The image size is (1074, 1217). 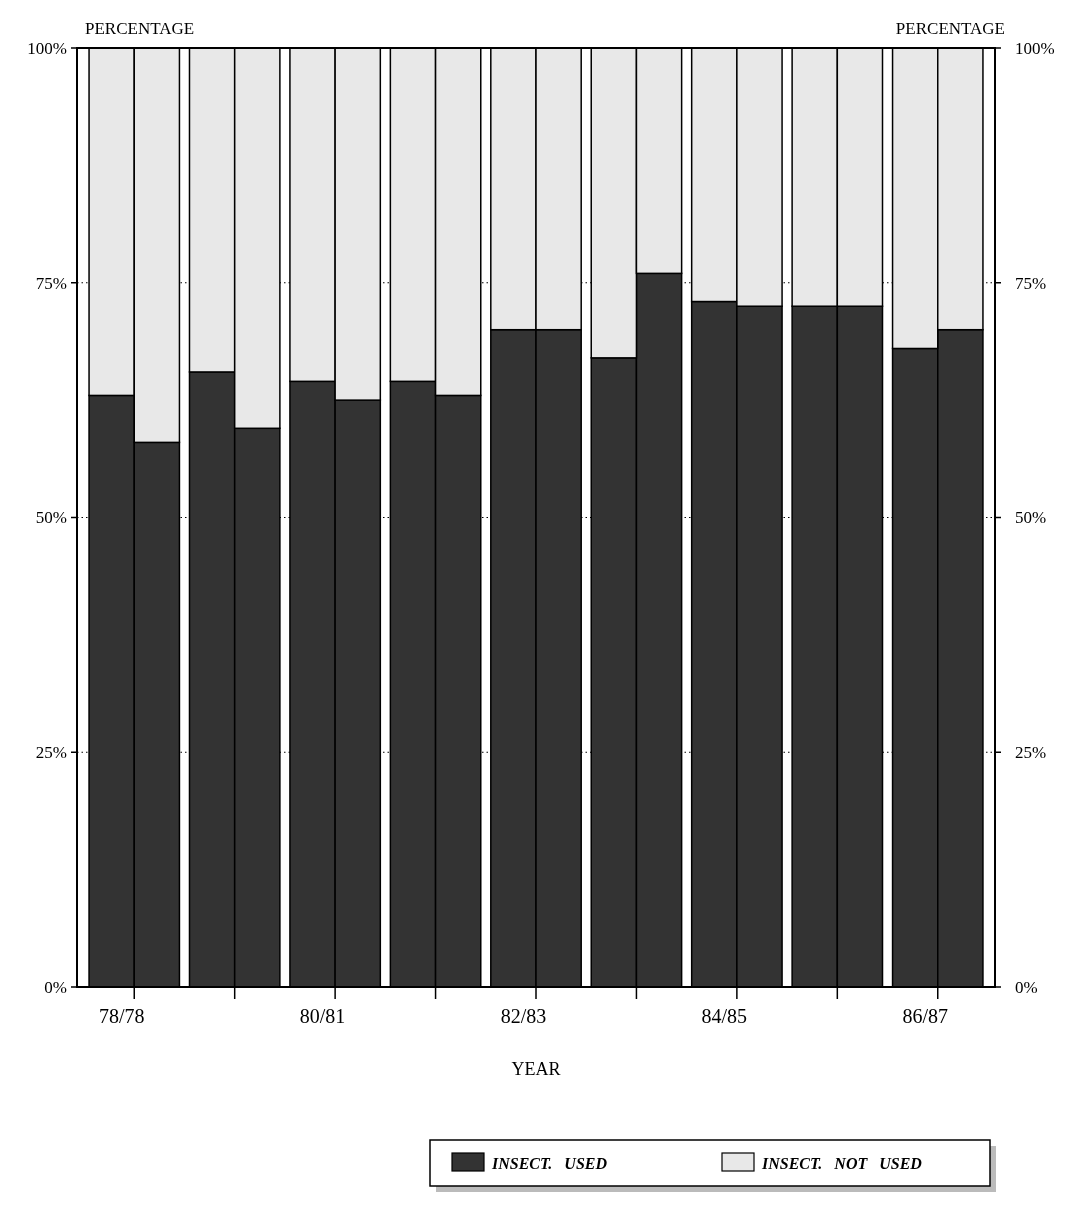 I want to click on x-axis-title: YEAR, so click(x=536, y=1069).